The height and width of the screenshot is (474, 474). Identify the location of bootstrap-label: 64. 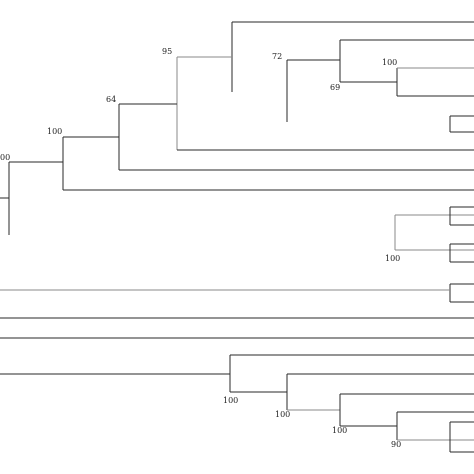
(111, 99).